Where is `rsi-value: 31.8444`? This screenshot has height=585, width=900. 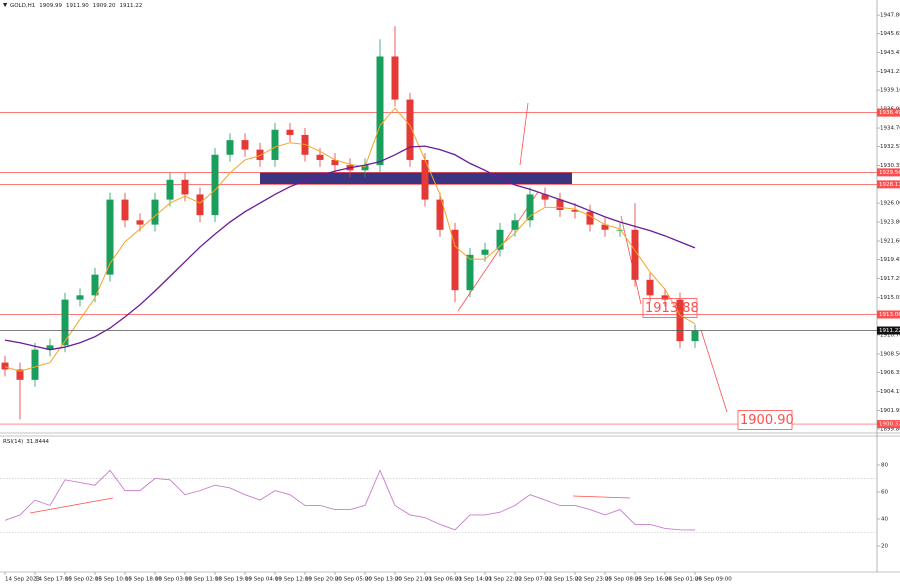
rsi-value: 31.8444 is located at coordinates (37, 442).